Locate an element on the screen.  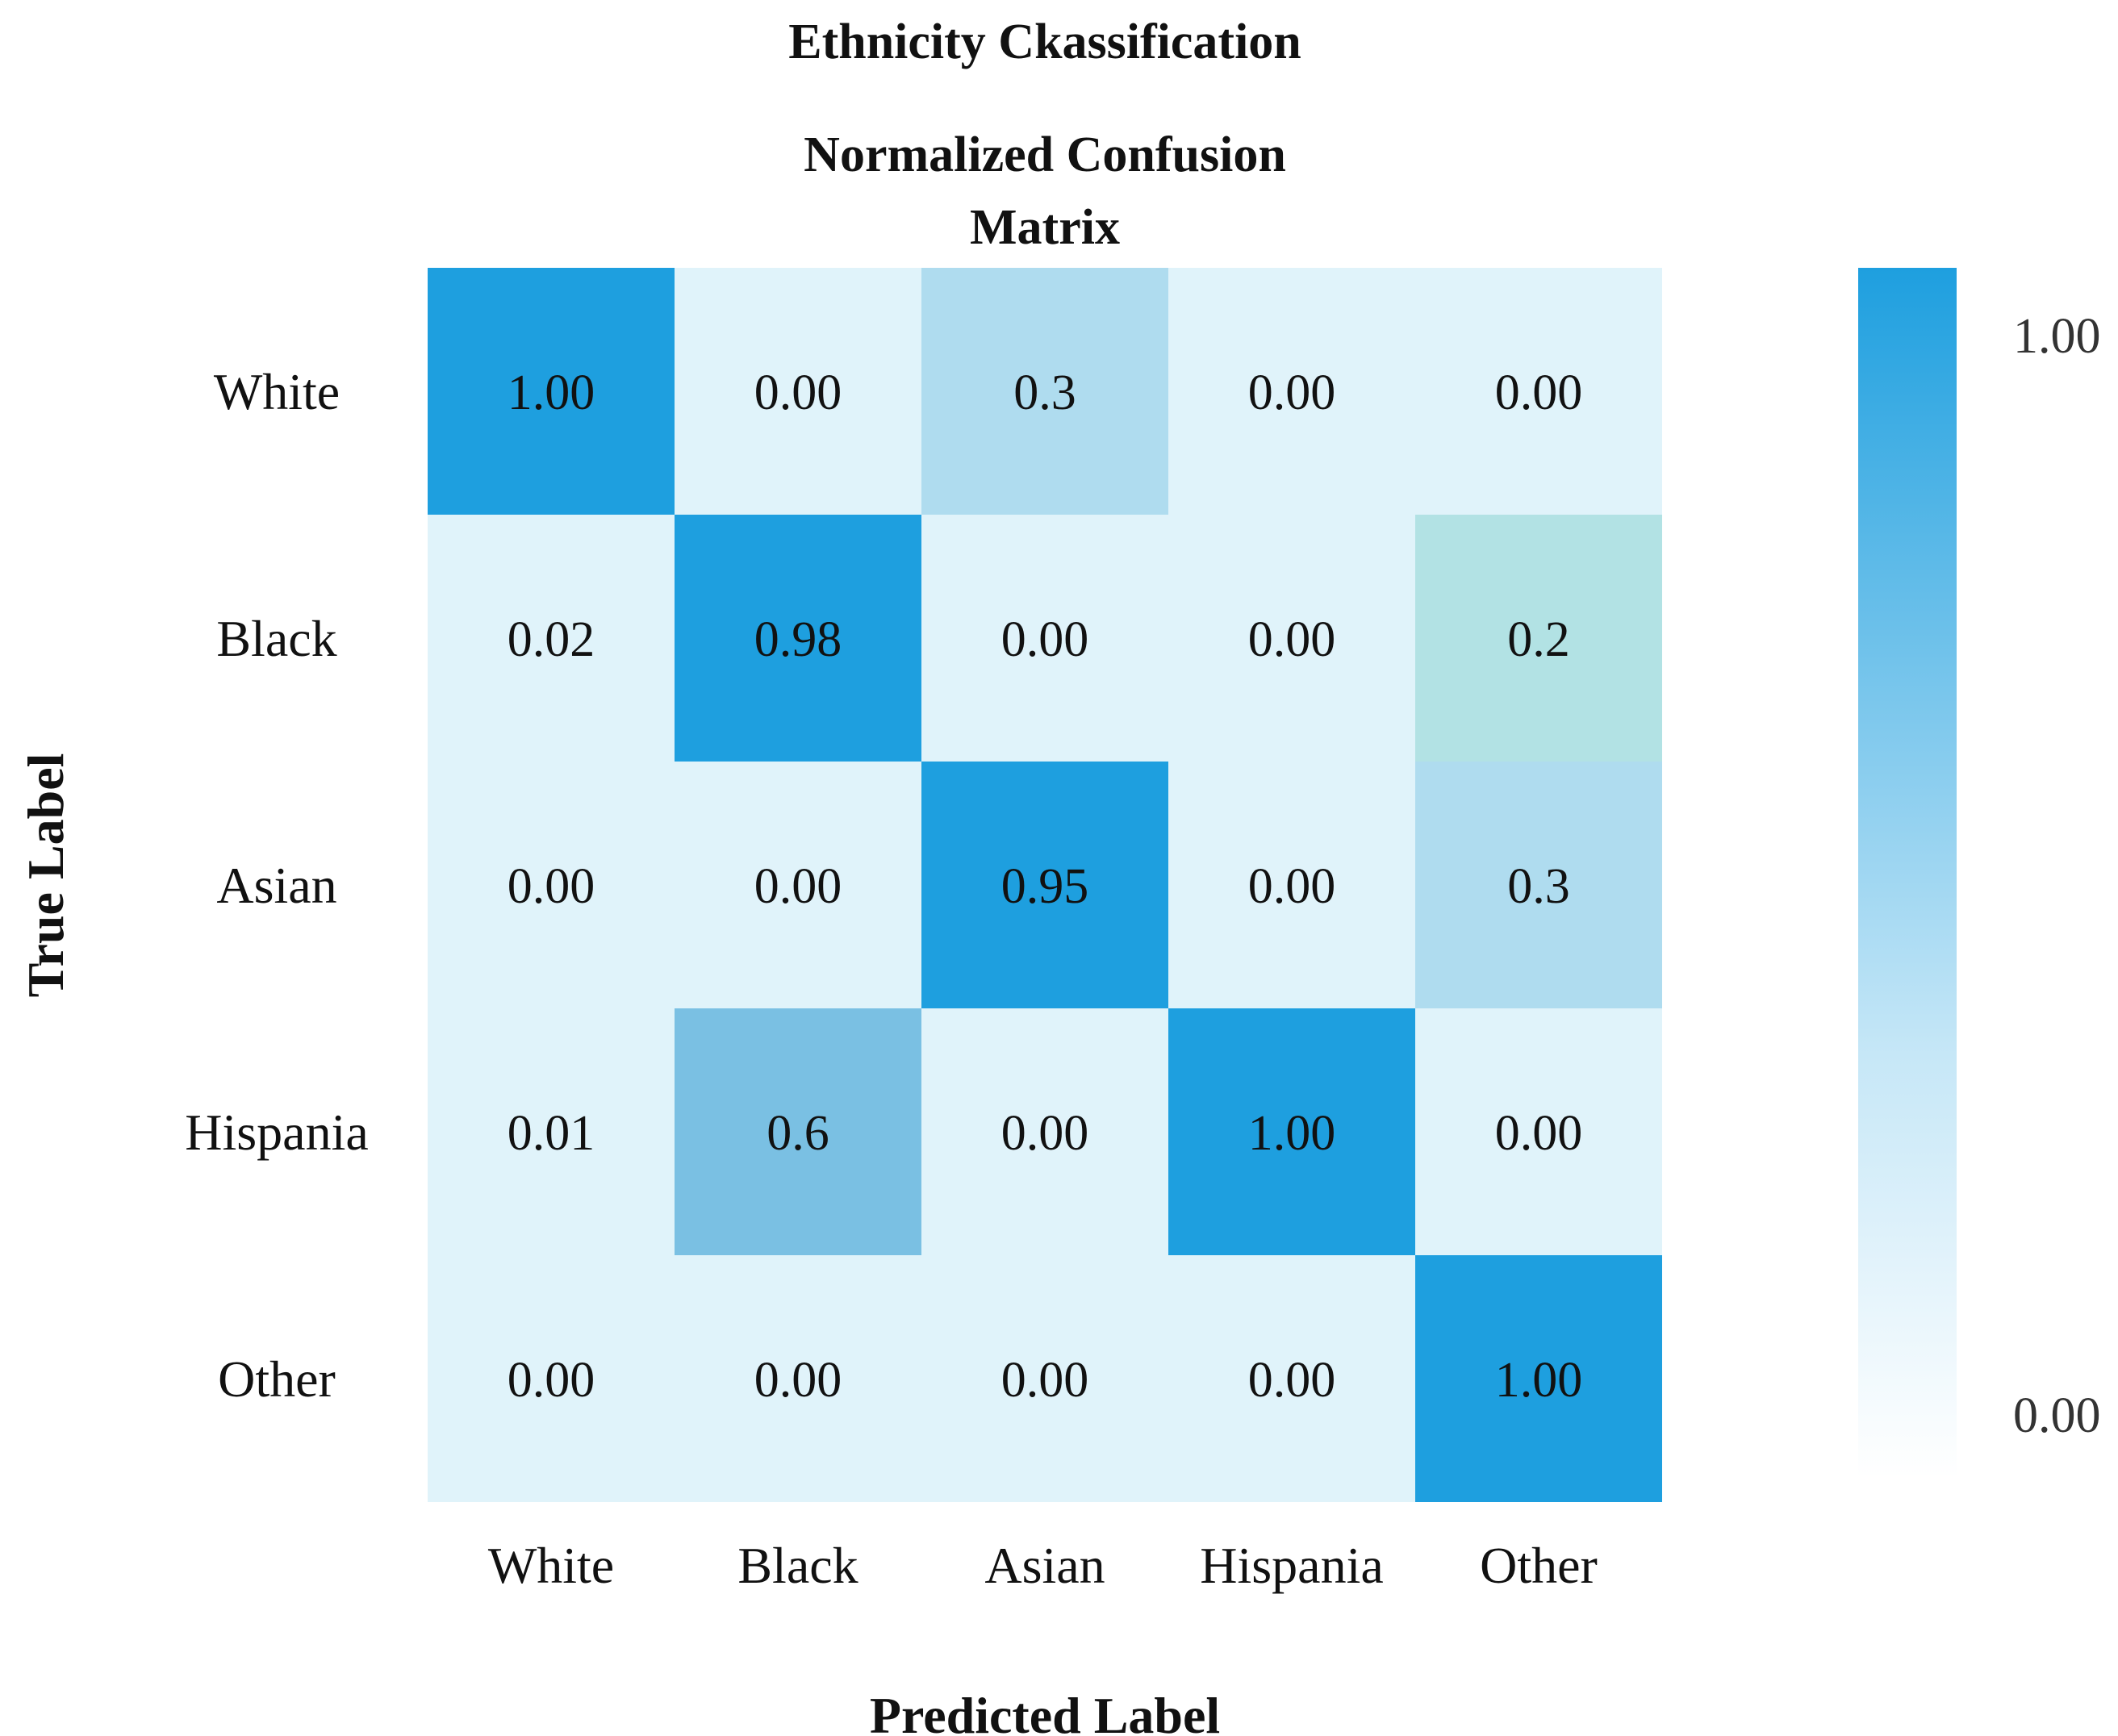
colorbar is located at coordinates (1907, 873).